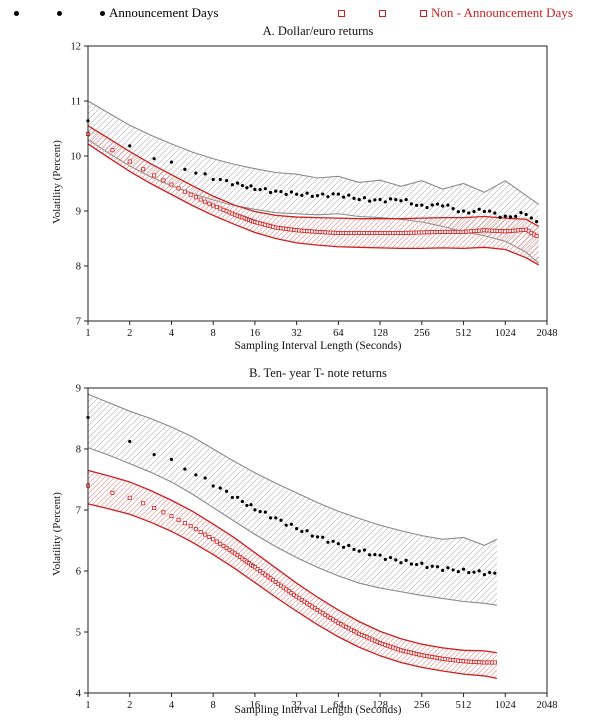 The width and height of the screenshot is (600, 721). What do you see at coordinates (78, 633) in the screenshot?
I see `y-axis-tick-label: 5` at bounding box center [78, 633].